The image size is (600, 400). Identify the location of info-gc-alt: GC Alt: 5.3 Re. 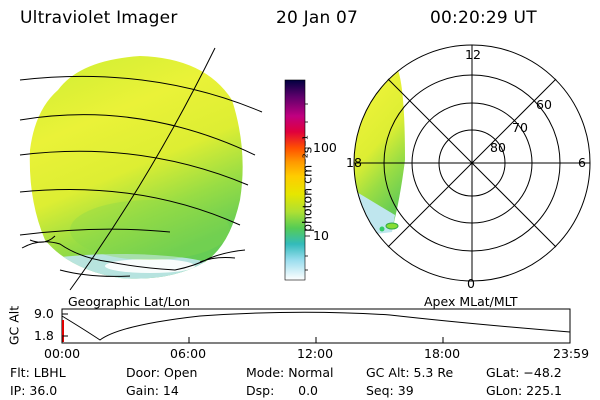
(410, 372).